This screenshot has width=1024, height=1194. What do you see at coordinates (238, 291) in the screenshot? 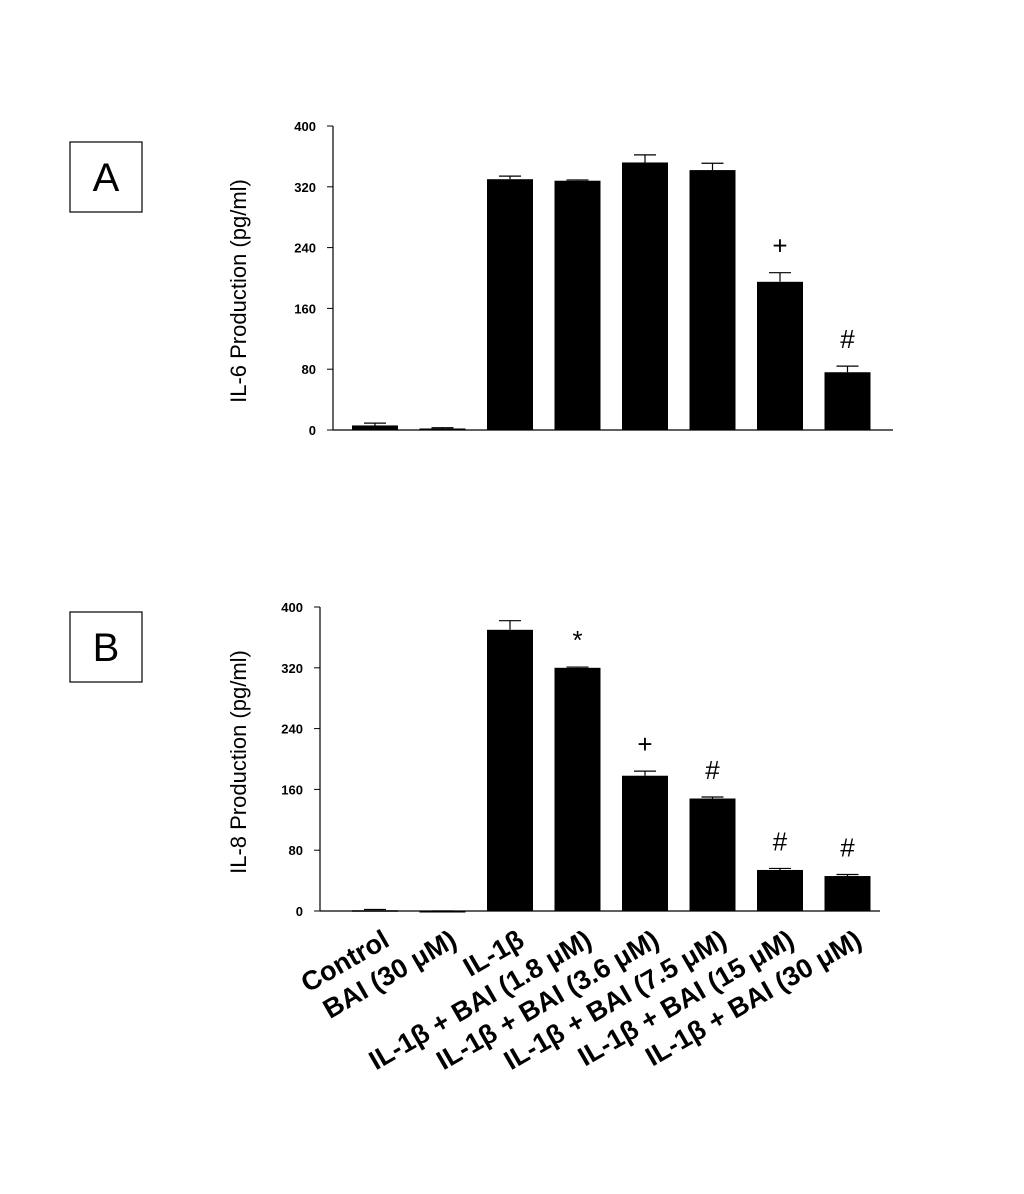
I see `y-axis-label: IL-6 Production (pg/ml)` at bounding box center [238, 291].